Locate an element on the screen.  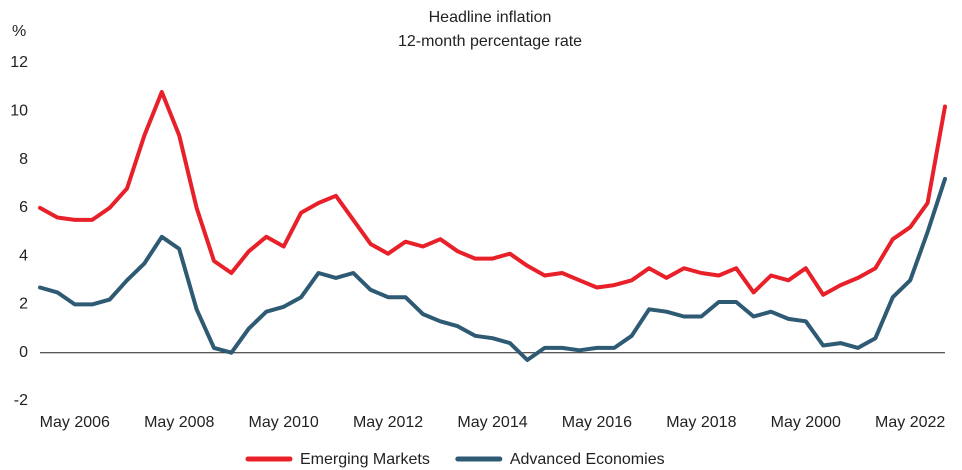
y-tick-label: 2 is located at coordinates (23, 304).